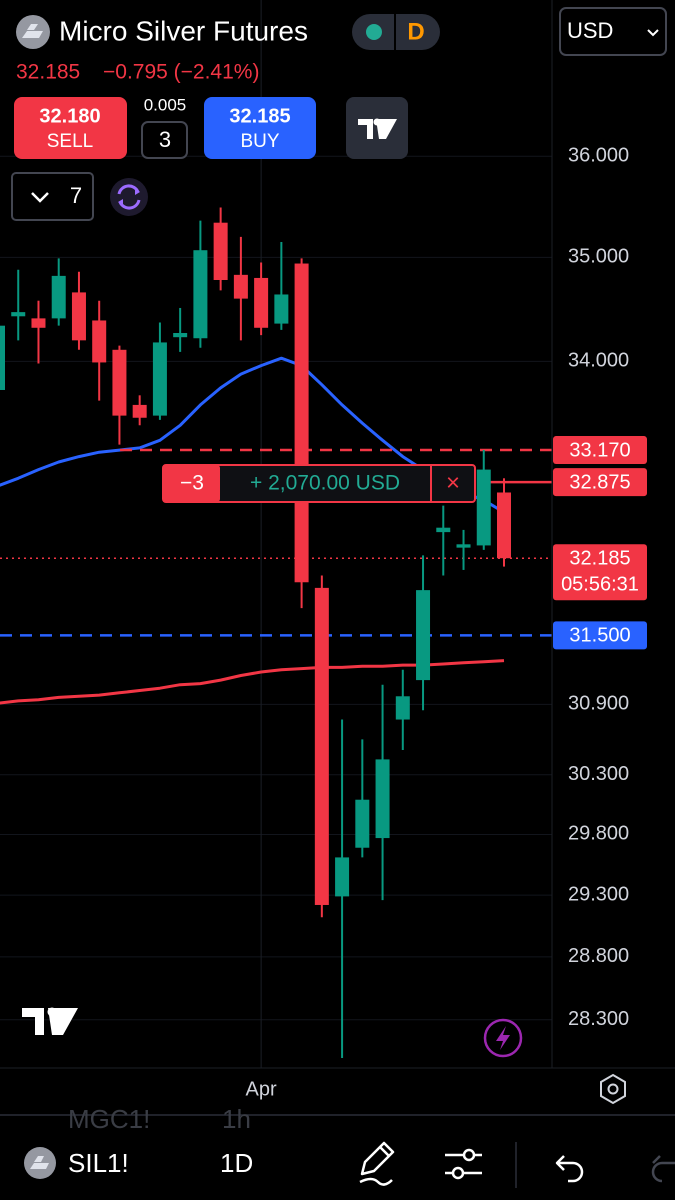  I want to click on last-price: 32.185, so click(48, 72).